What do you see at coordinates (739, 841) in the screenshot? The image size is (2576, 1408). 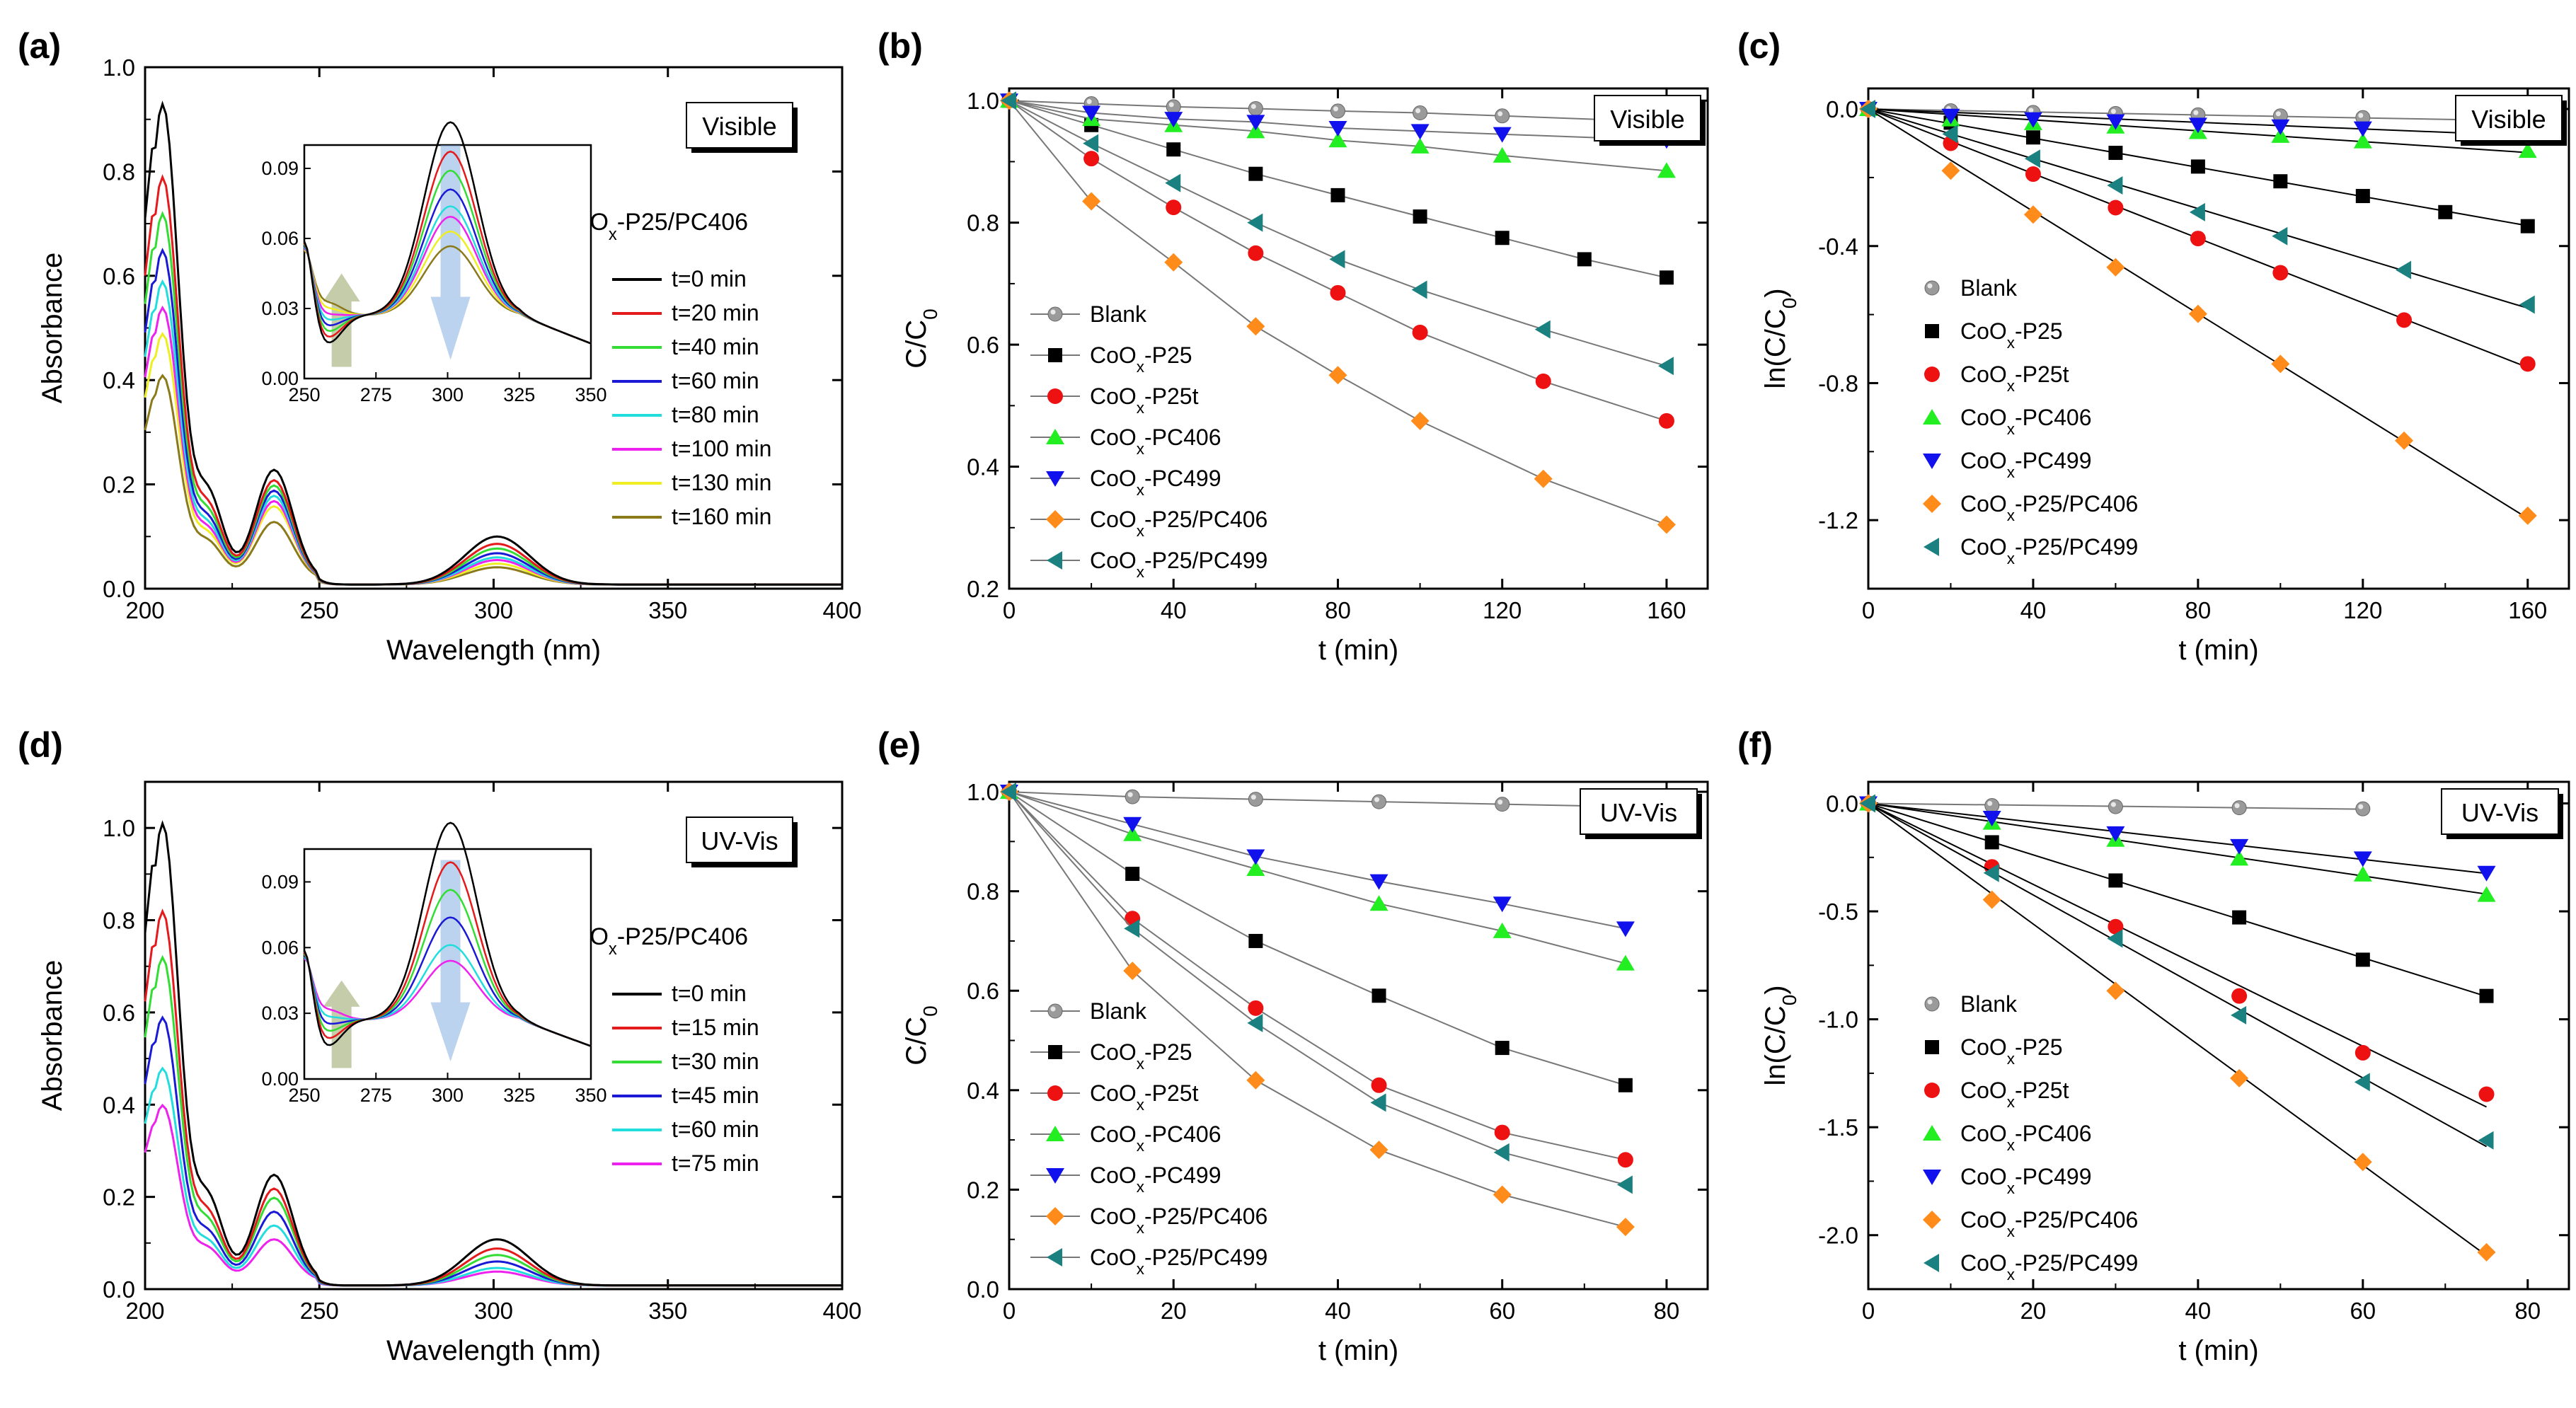 I see `tag-label: UV-Vis` at bounding box center [739, 841].